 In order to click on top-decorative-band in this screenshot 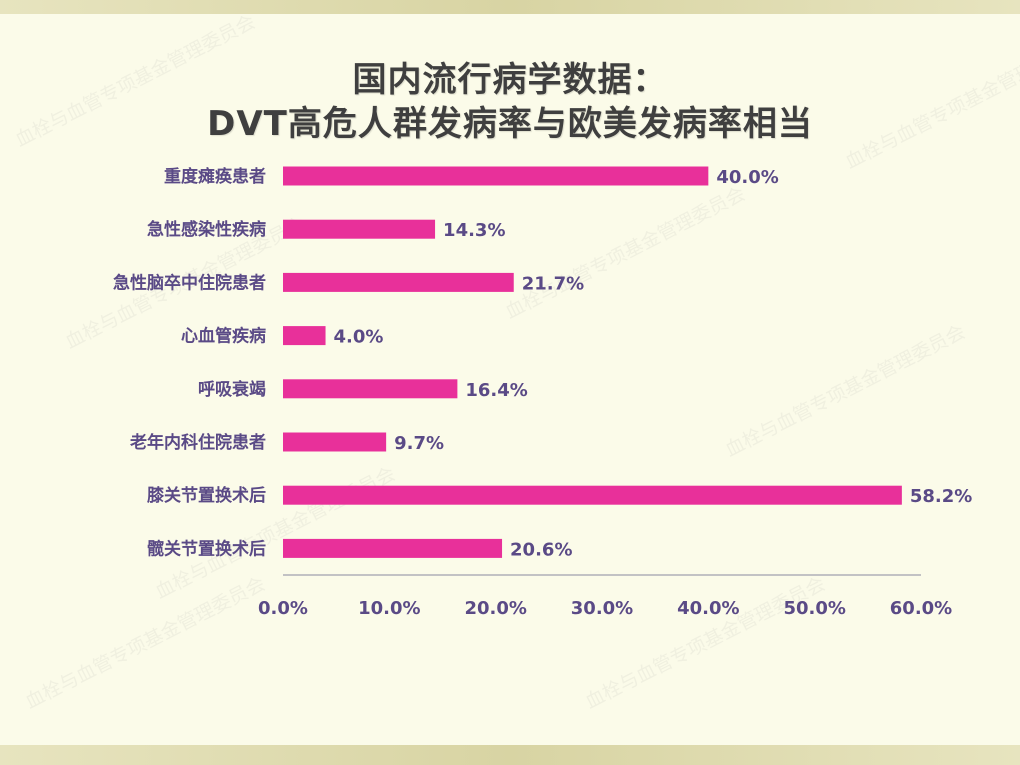, I will do `click(510, 7)`.